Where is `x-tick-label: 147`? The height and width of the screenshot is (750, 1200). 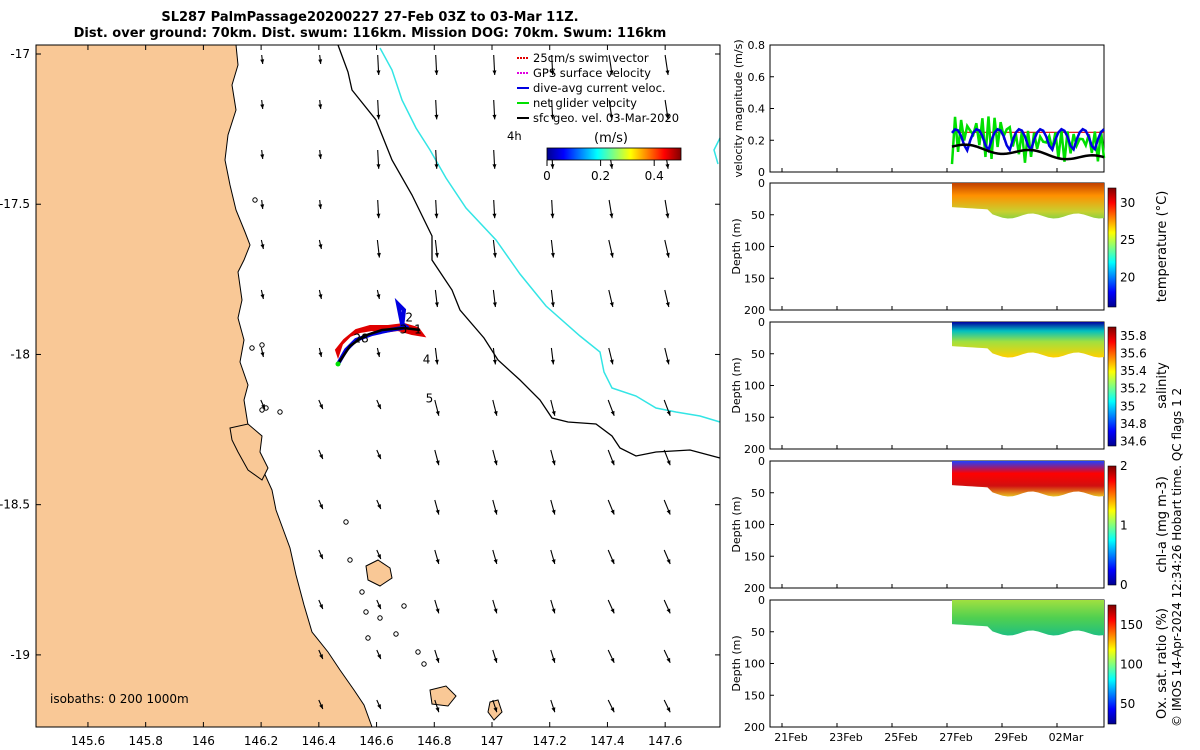 x-tick-label: 147 is located at coordinates (492, 741).